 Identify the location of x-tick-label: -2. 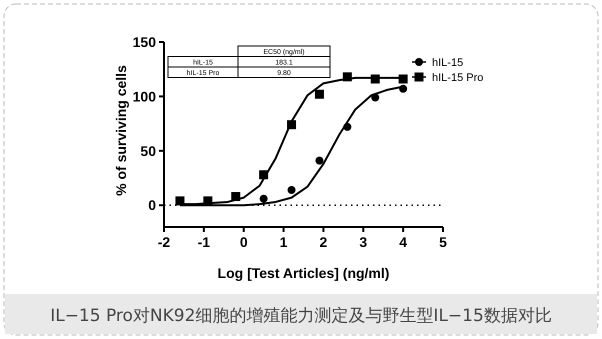
(164, 242).